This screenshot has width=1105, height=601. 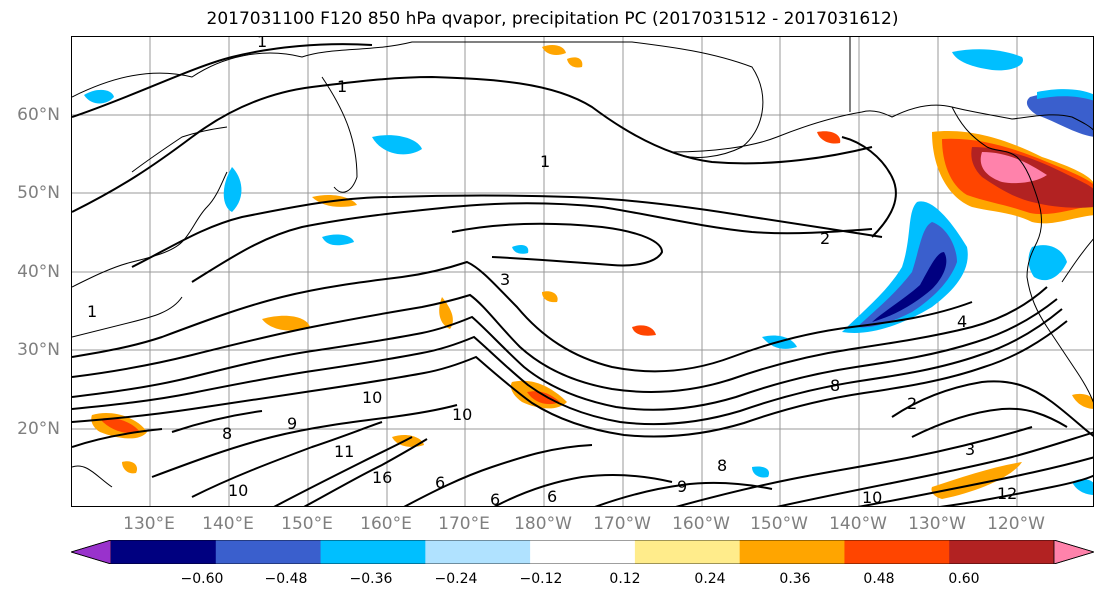 What do you see at coordinates (543, 524) in the screenshot?
I see `lon-label: 180°W` at bounding box center [543, 524].